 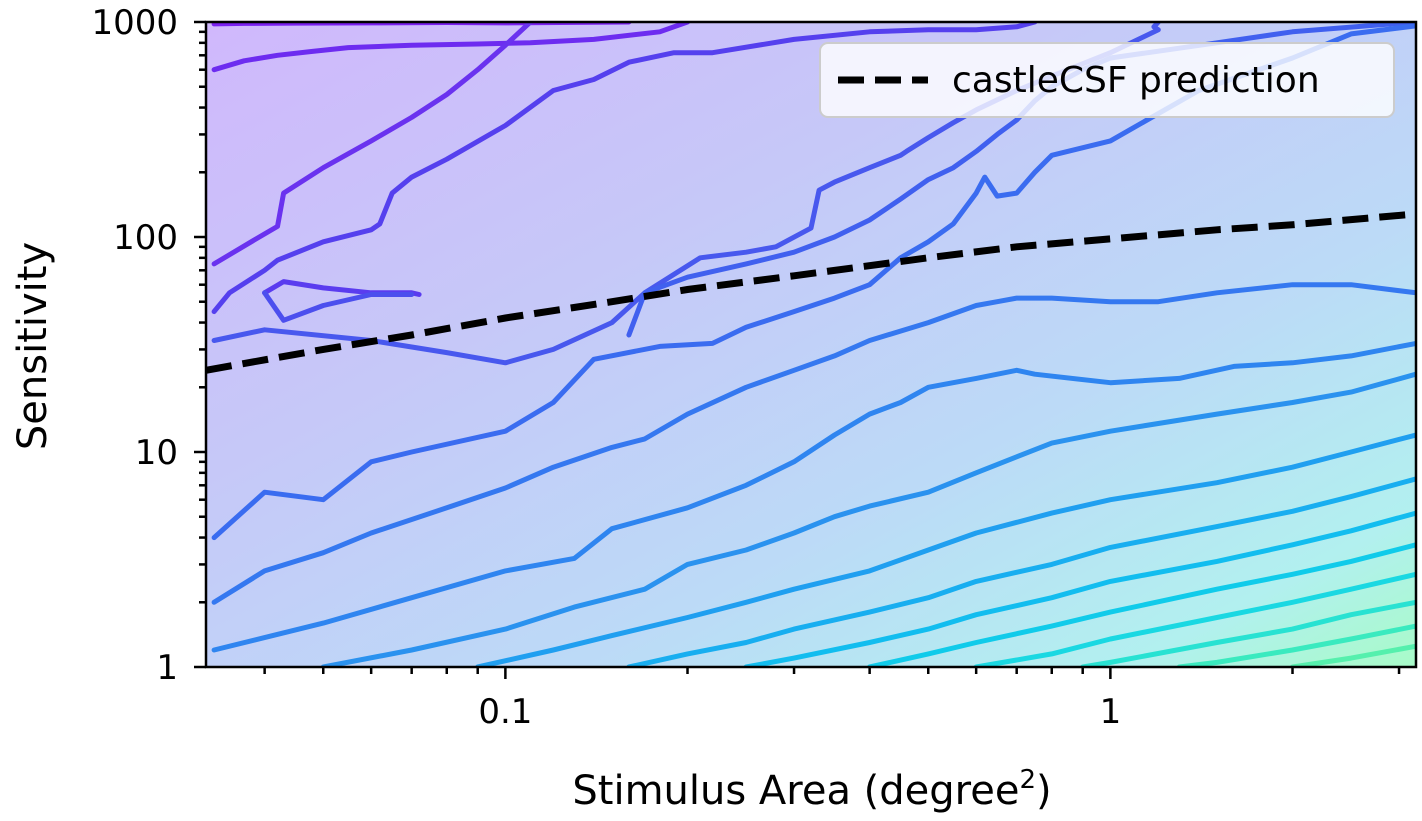 I want to click on y-tick-label: 100, so click(x=145, y=238).